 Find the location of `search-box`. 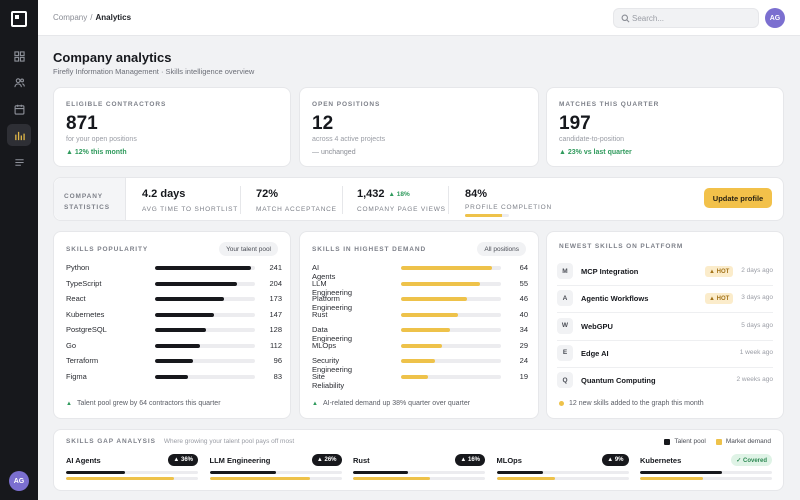

search-box is located at coordinates (686, 18).